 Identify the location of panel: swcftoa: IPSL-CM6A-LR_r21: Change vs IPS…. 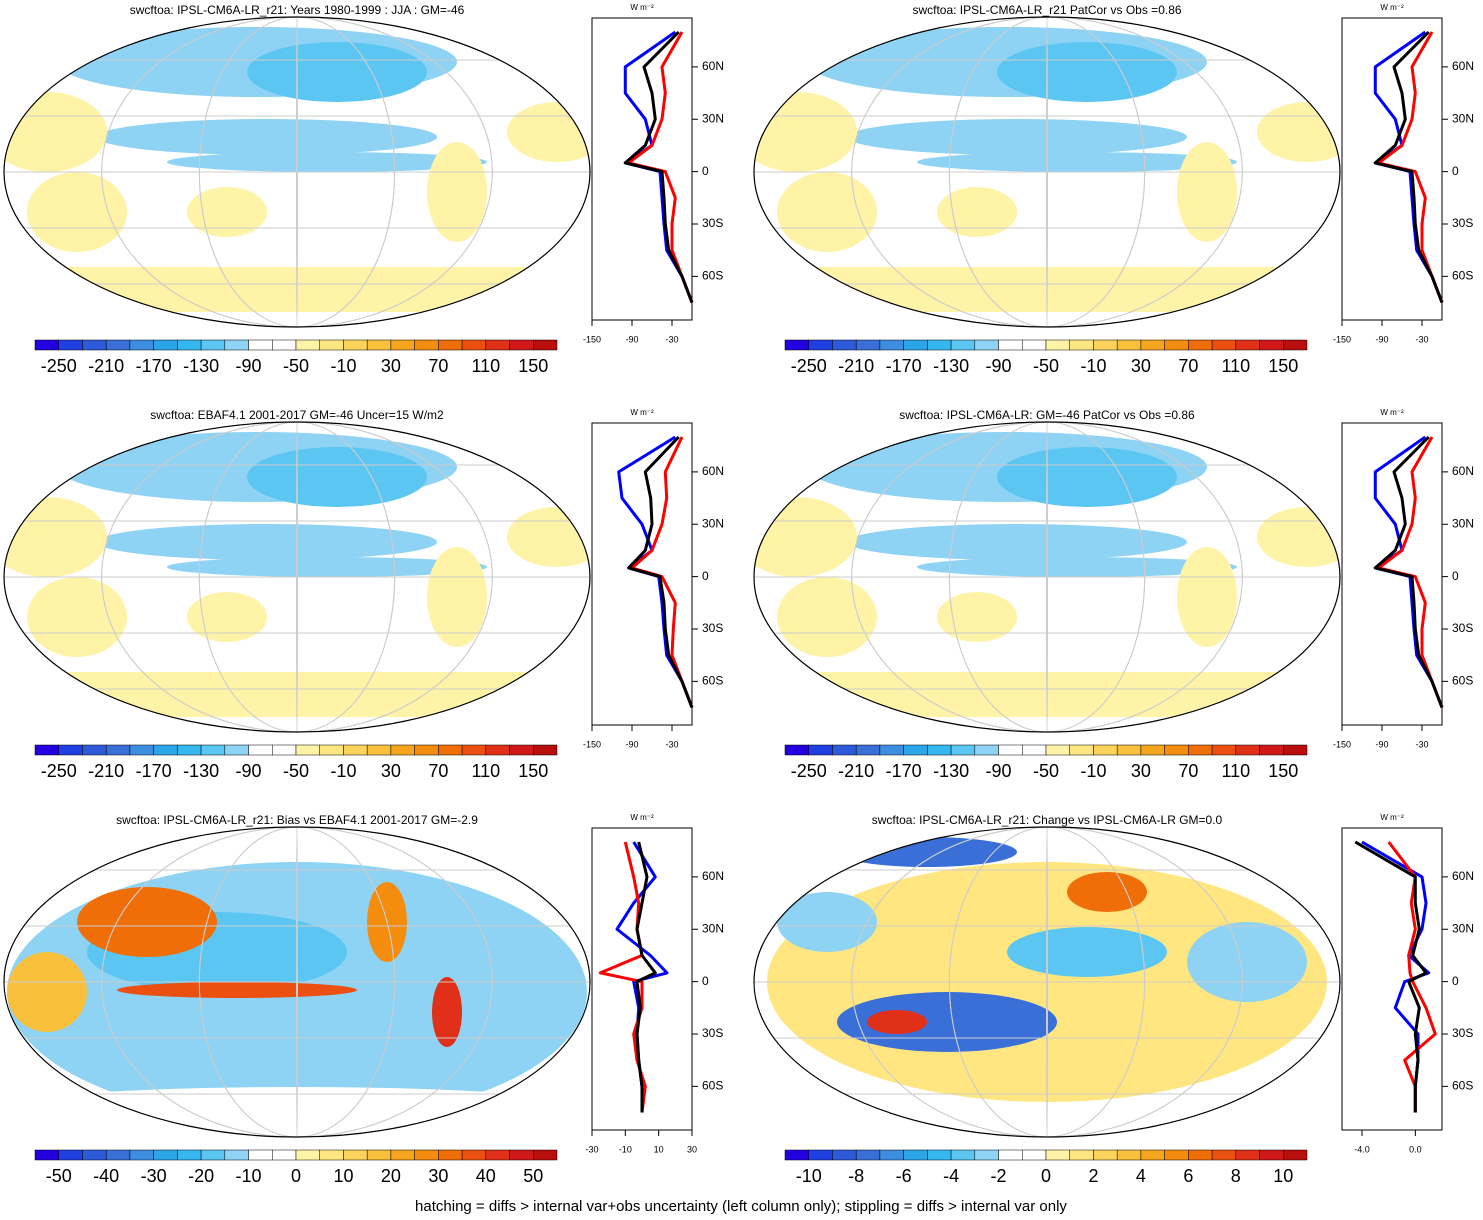
(1113, 999).